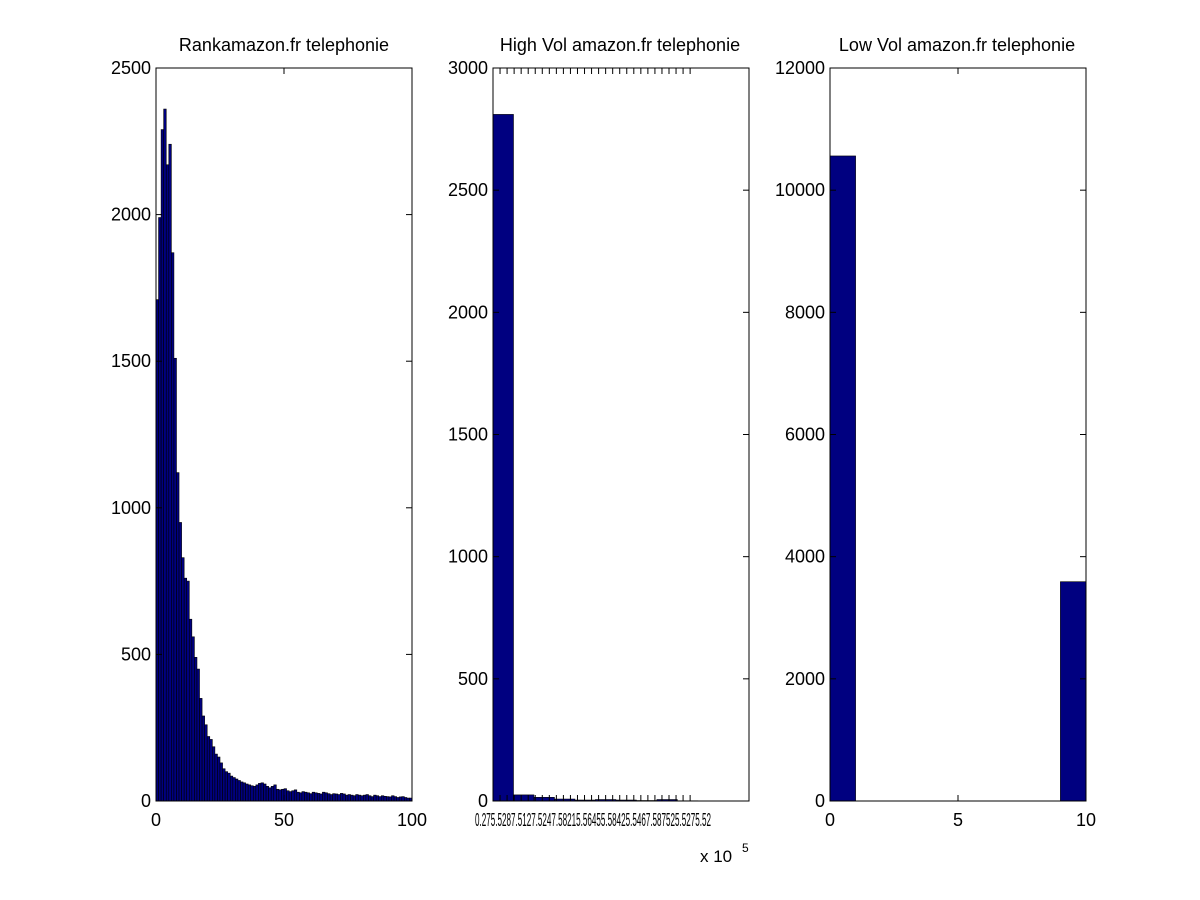 The height and width of the screenshot is (900, 1200). I want to click on low-vol-y-tick-label-6: 12000, so click(800, 68).